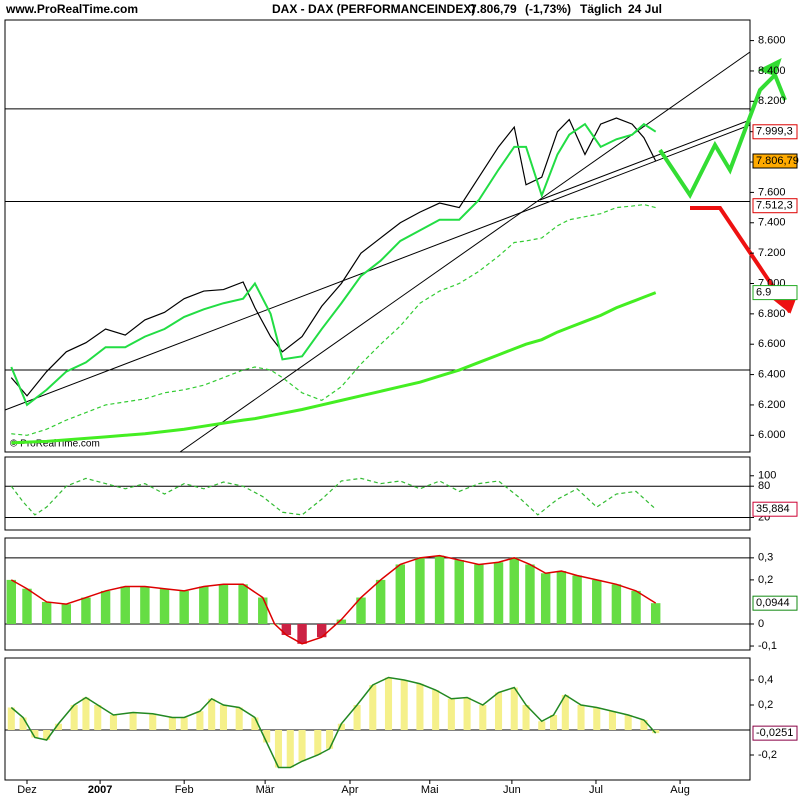 The width and height of the screenshot is (800, 800). What do you see at coordinates (772, 40) in the screenshot?
I see `y-tick-label: 8.600` at bounding box center [772, 40].